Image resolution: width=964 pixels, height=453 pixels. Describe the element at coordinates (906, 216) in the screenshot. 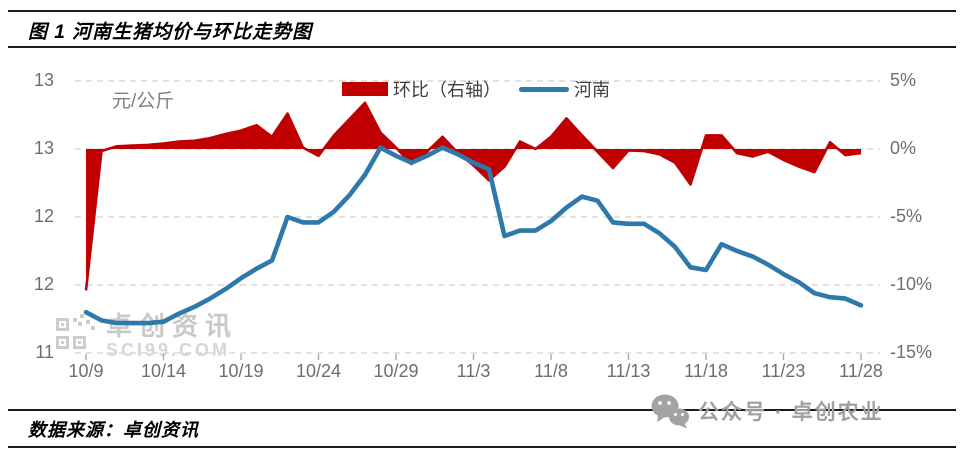

I see `right-axis-tick-label: -5%` at that location.